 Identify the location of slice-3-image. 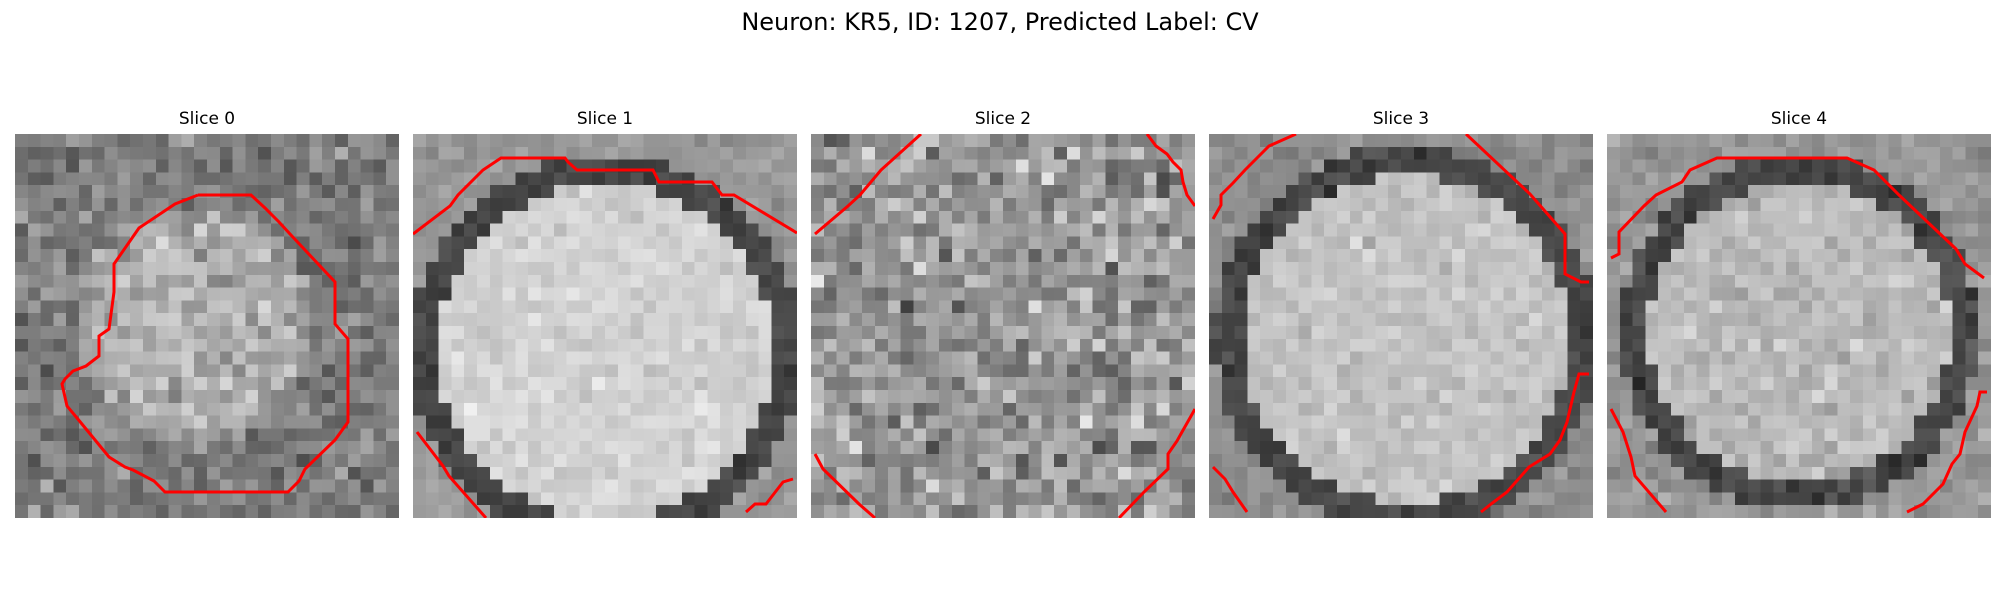
(1401, 326).